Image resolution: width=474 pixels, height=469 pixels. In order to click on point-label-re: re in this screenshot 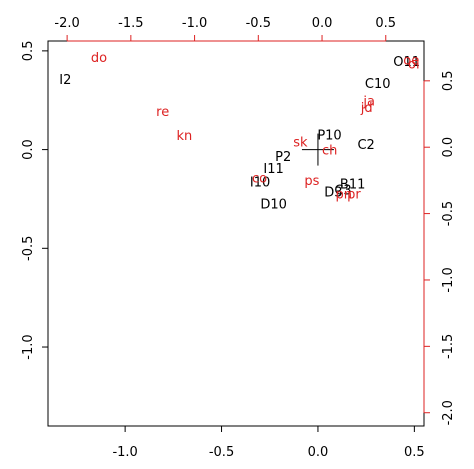, I will do `click(162, 112)`.